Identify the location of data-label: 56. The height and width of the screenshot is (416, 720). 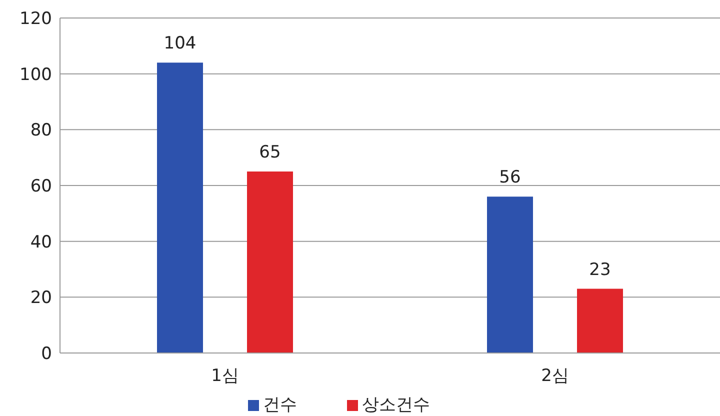
(510, 178).